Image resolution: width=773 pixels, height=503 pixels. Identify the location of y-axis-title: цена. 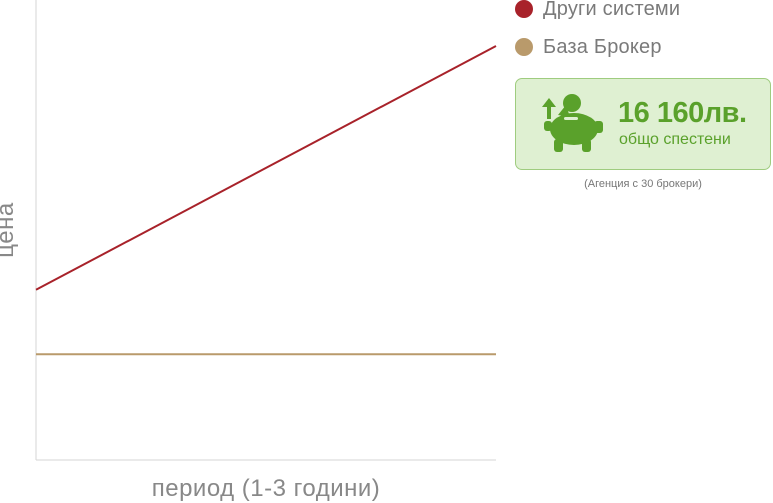
(9, 230).